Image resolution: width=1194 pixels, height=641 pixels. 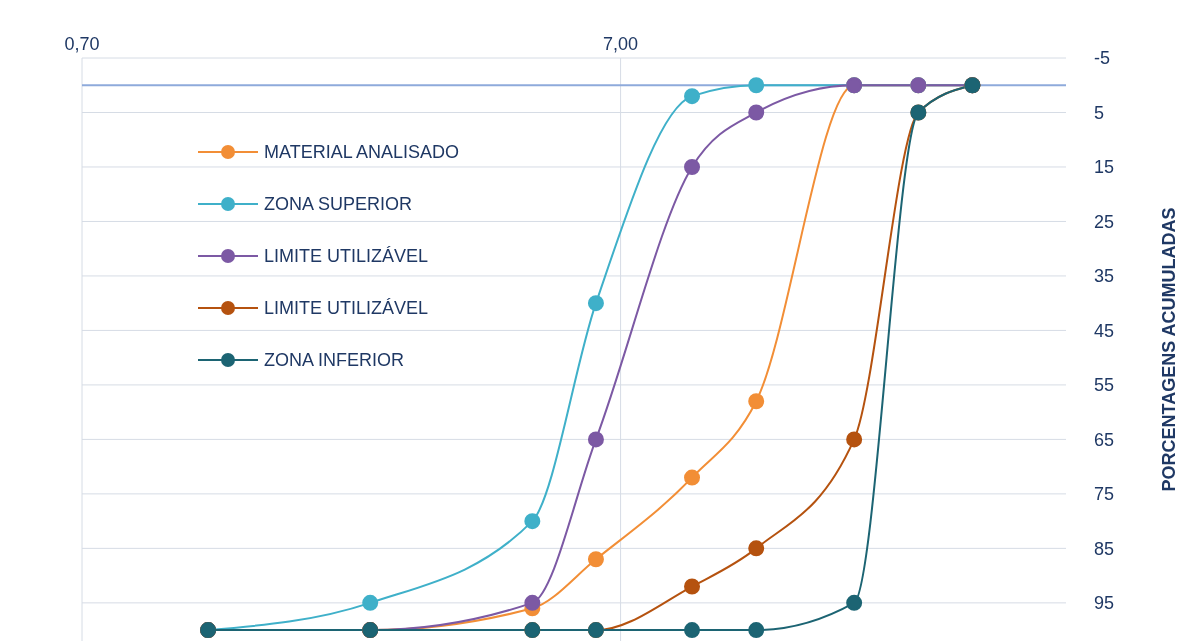 I want to click on y-tick-label: 55, so click(x=1104, y=385).